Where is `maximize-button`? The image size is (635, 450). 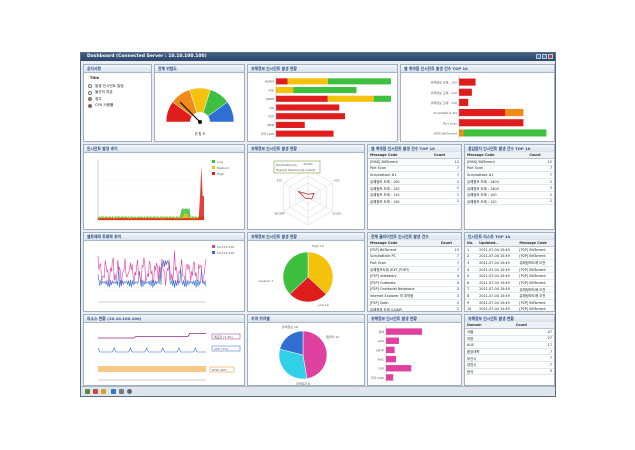 maximize-button is located at coordinates (544, 56).